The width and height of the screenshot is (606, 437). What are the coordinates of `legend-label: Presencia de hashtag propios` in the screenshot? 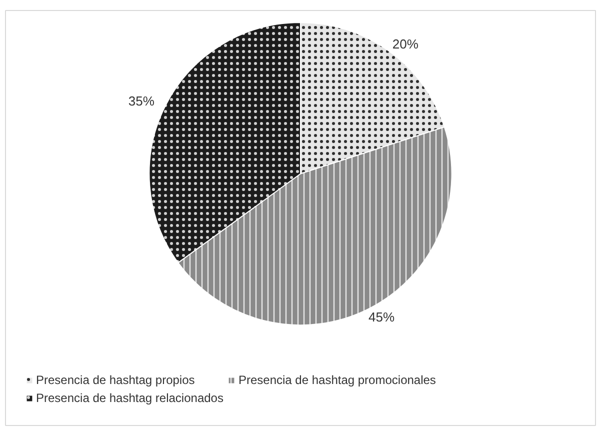 It's located at (115, 380).